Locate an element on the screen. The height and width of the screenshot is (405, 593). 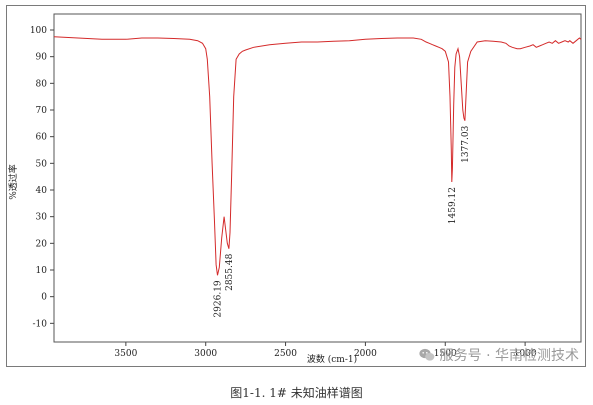
y-tick-label: 60 is located at coordinates (42, 138).